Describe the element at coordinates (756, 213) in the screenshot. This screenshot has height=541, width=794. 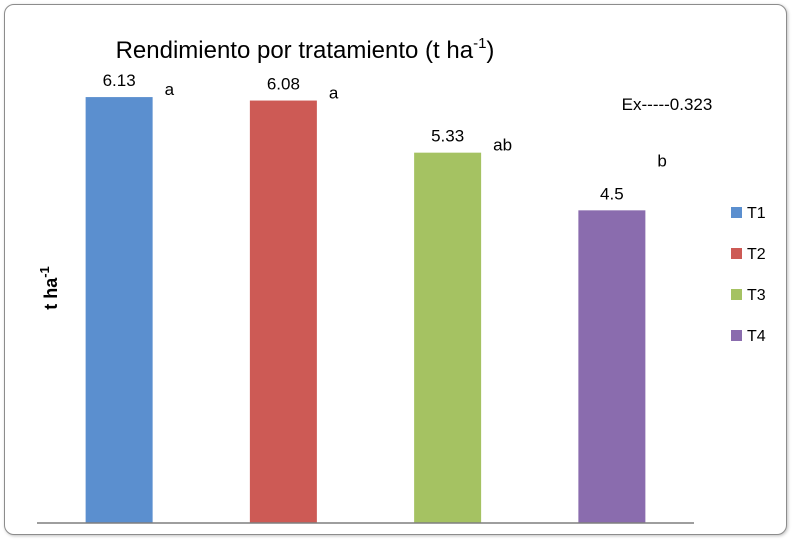
I see `legend-label-t1: T1` at that location.